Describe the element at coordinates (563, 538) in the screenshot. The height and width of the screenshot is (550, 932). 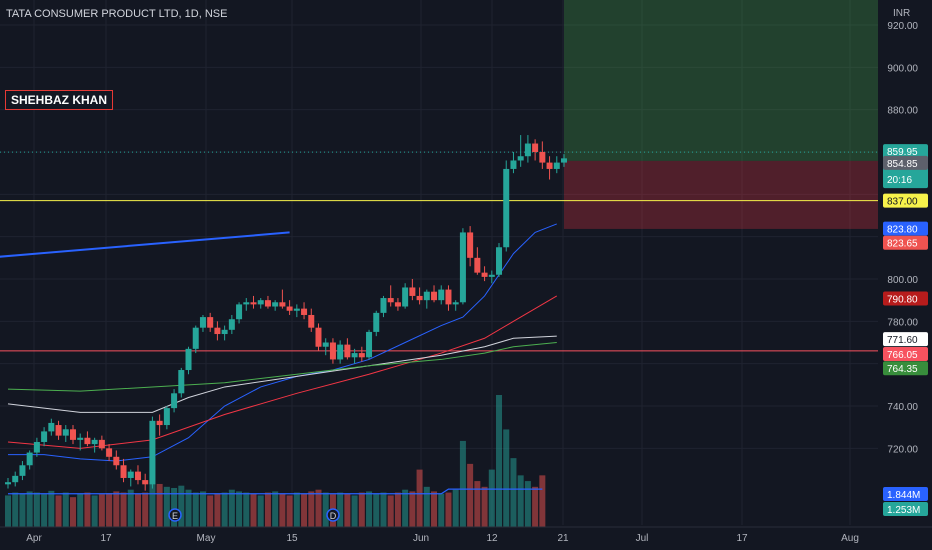
I see `time-tick-label: 21` at that location.